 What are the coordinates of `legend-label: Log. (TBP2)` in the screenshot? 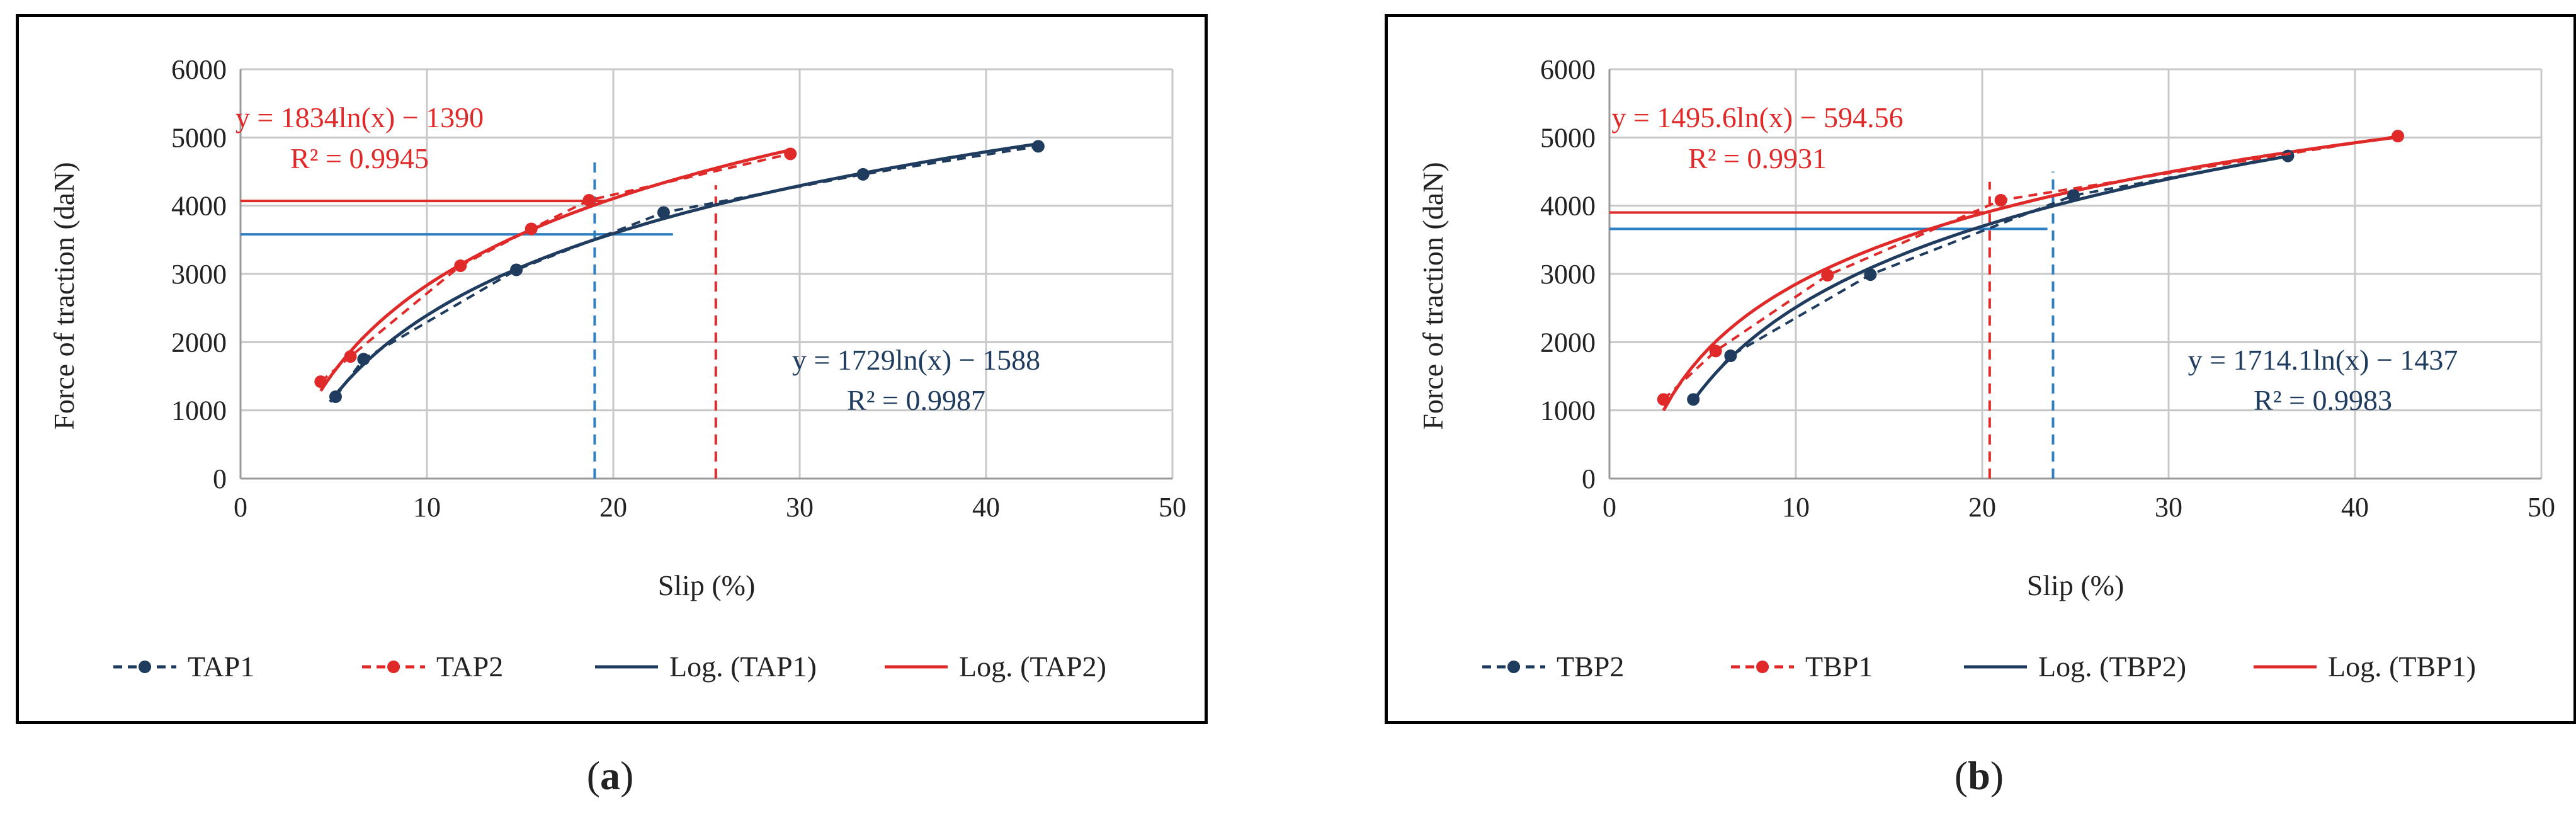 It's located at (2112, 666).